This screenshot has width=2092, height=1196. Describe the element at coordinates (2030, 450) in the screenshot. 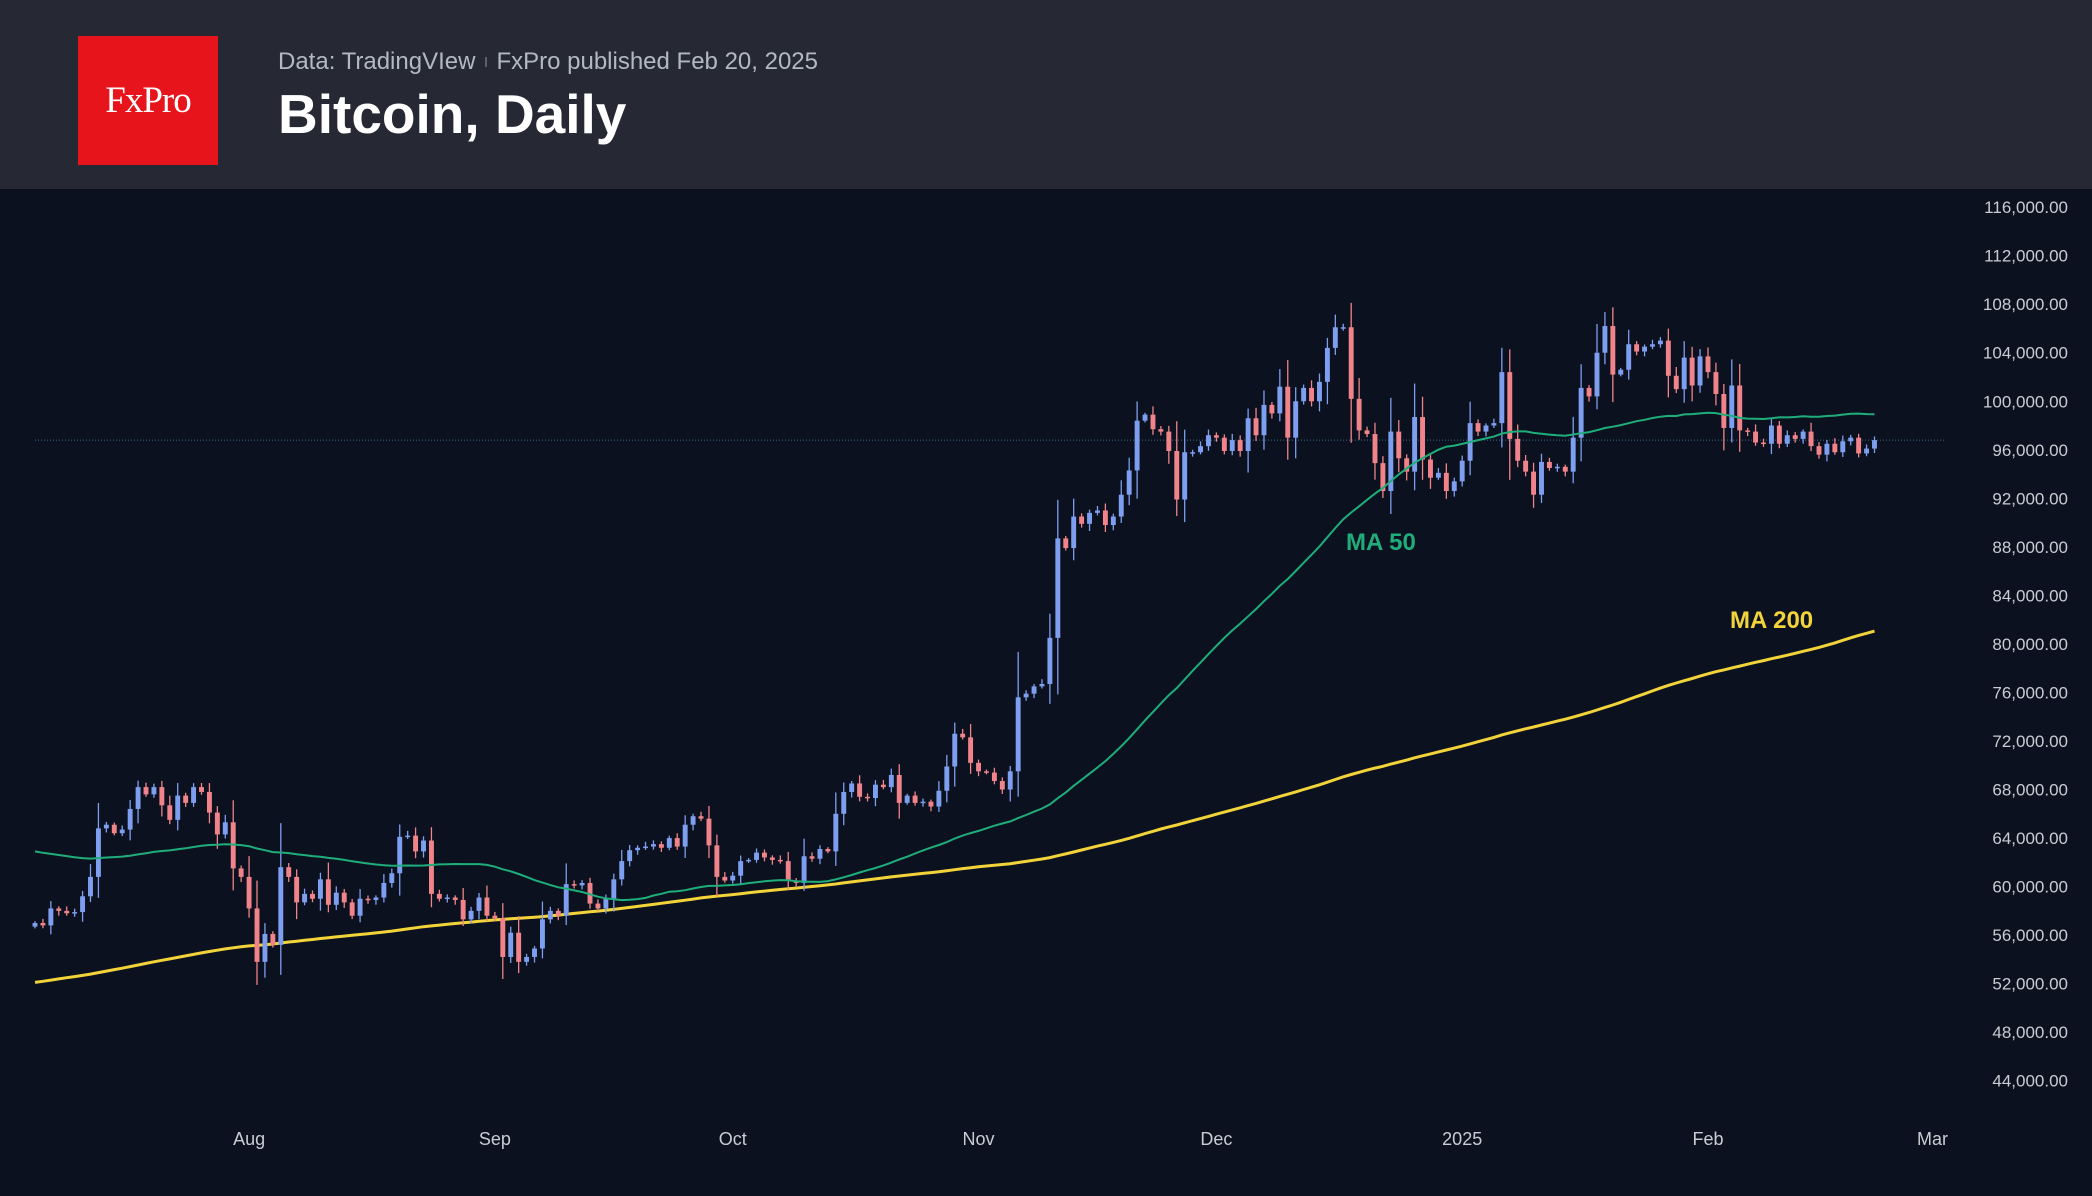

I see `y-tick-label: 96,000.00` at that location.